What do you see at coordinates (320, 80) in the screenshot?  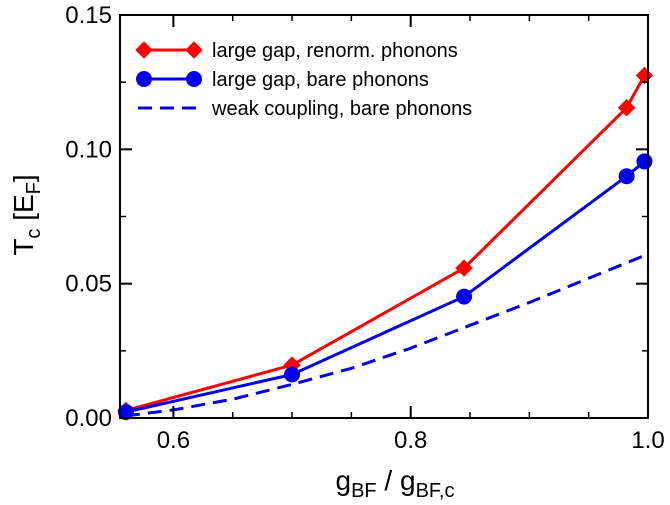 I see `legend-label: large gap, bare phonons` at bounding box center [320, 80].